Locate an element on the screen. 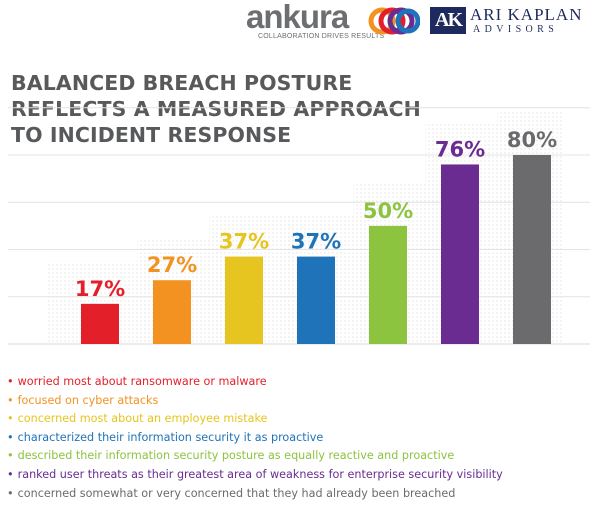  legend-item: worried most about ransomware or malware is located at coordinates (255, 382).